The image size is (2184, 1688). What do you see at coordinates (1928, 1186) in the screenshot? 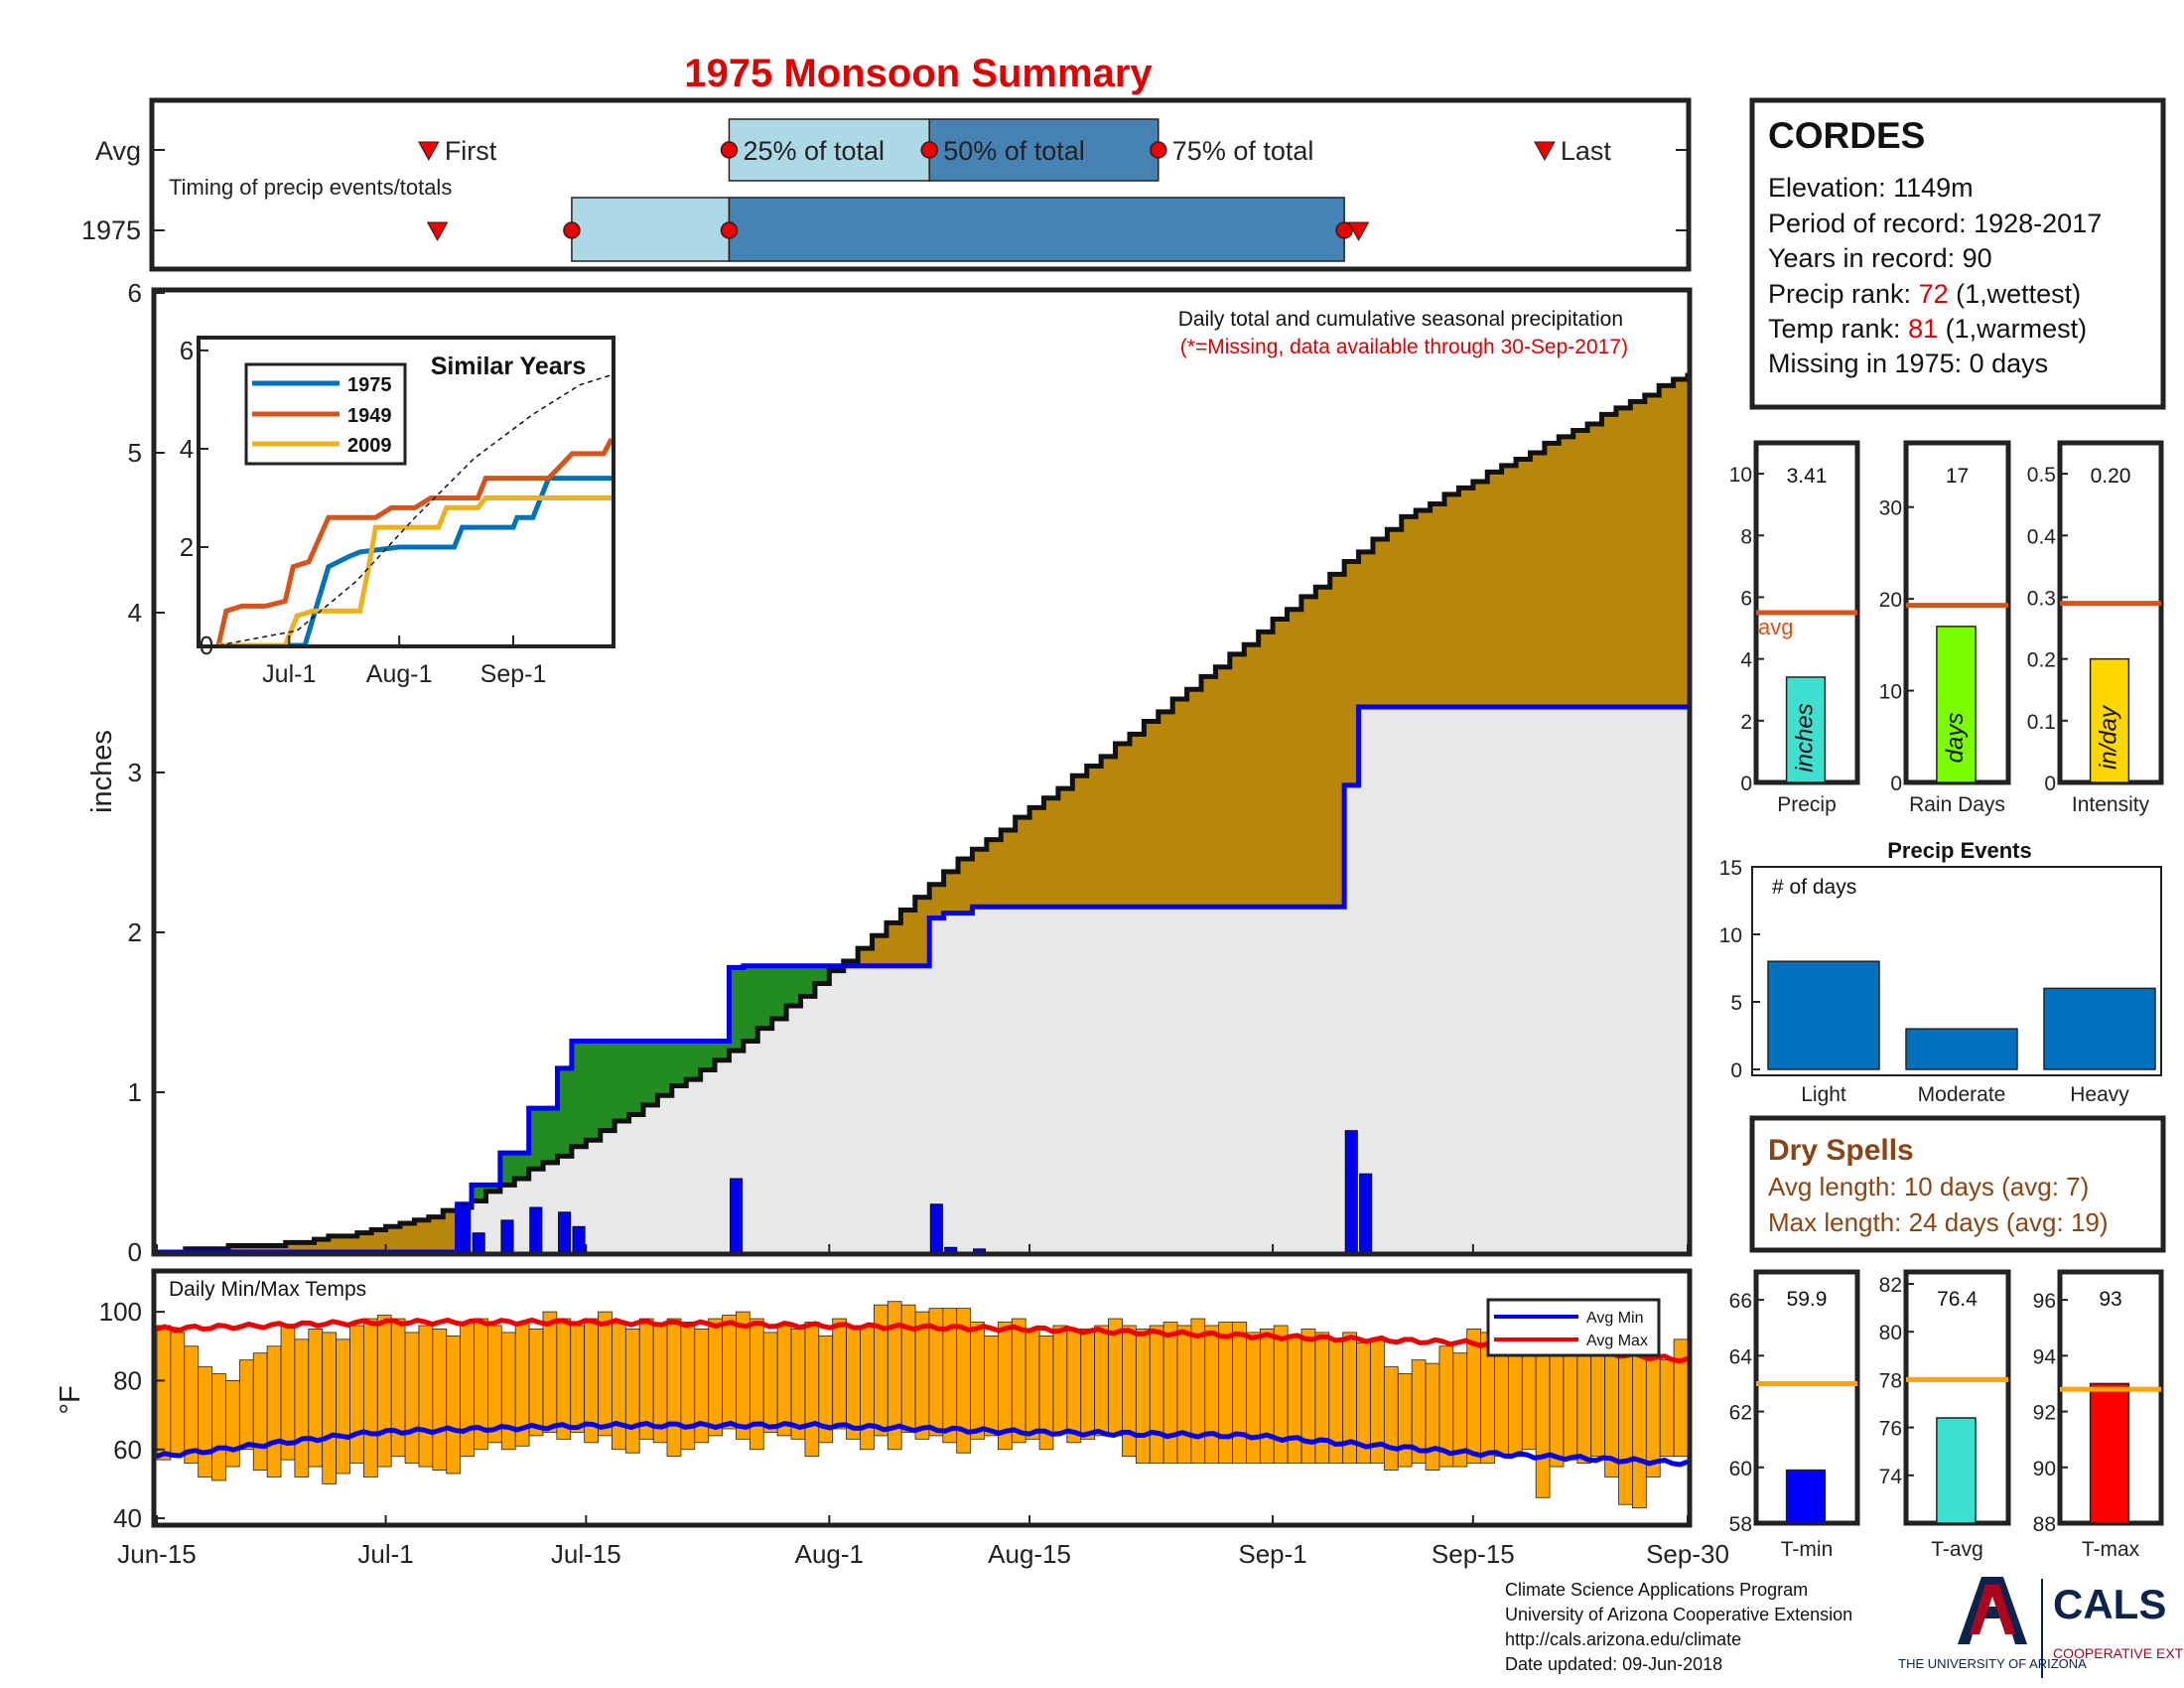
I see `dry-spells-avg: Avg length: 10 days (avg: 7)` at bounding box center [1928, 1186].